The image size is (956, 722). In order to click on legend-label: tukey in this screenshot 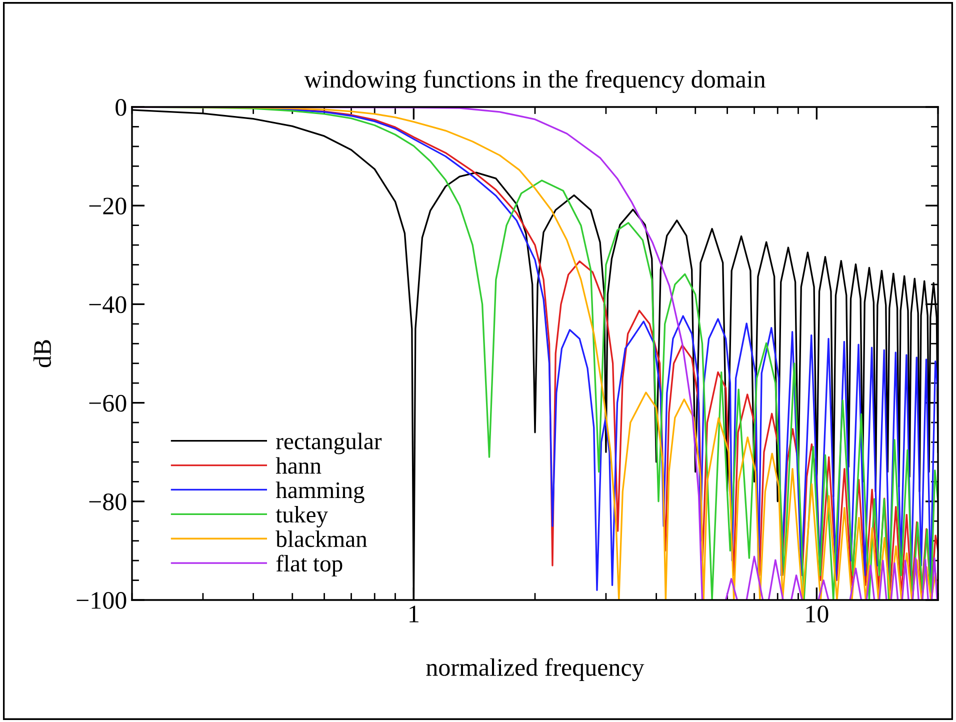, I will do `click(302, 517)`.